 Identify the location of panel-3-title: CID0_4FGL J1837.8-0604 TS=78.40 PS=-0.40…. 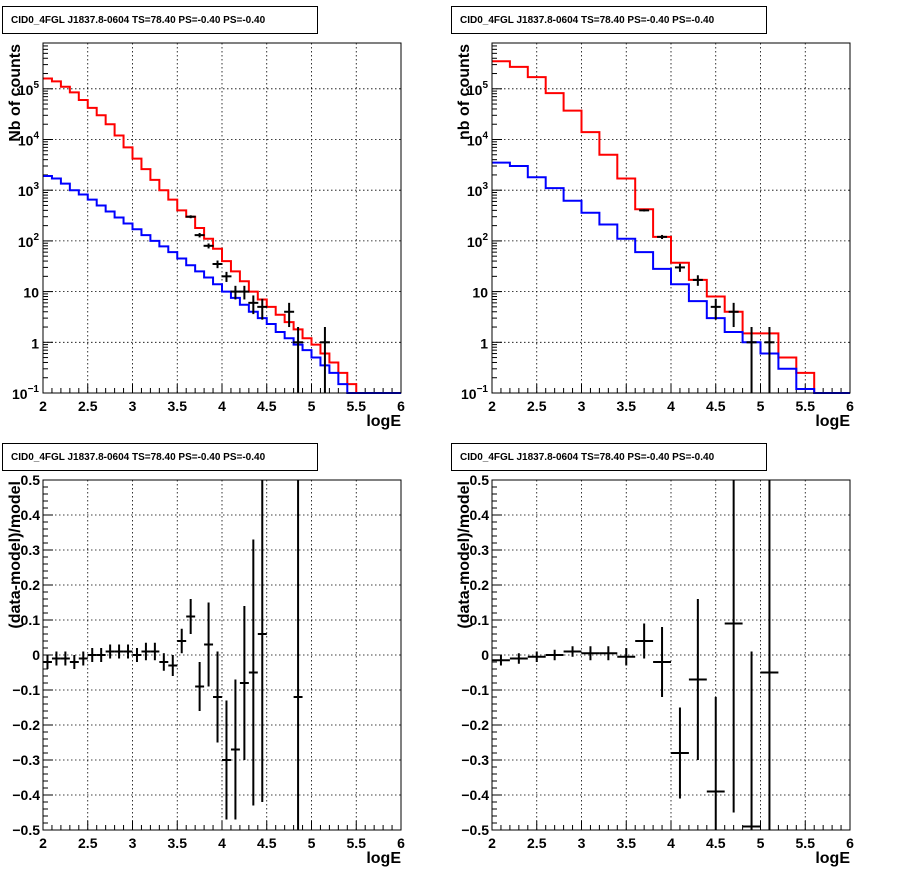
(160, 457).